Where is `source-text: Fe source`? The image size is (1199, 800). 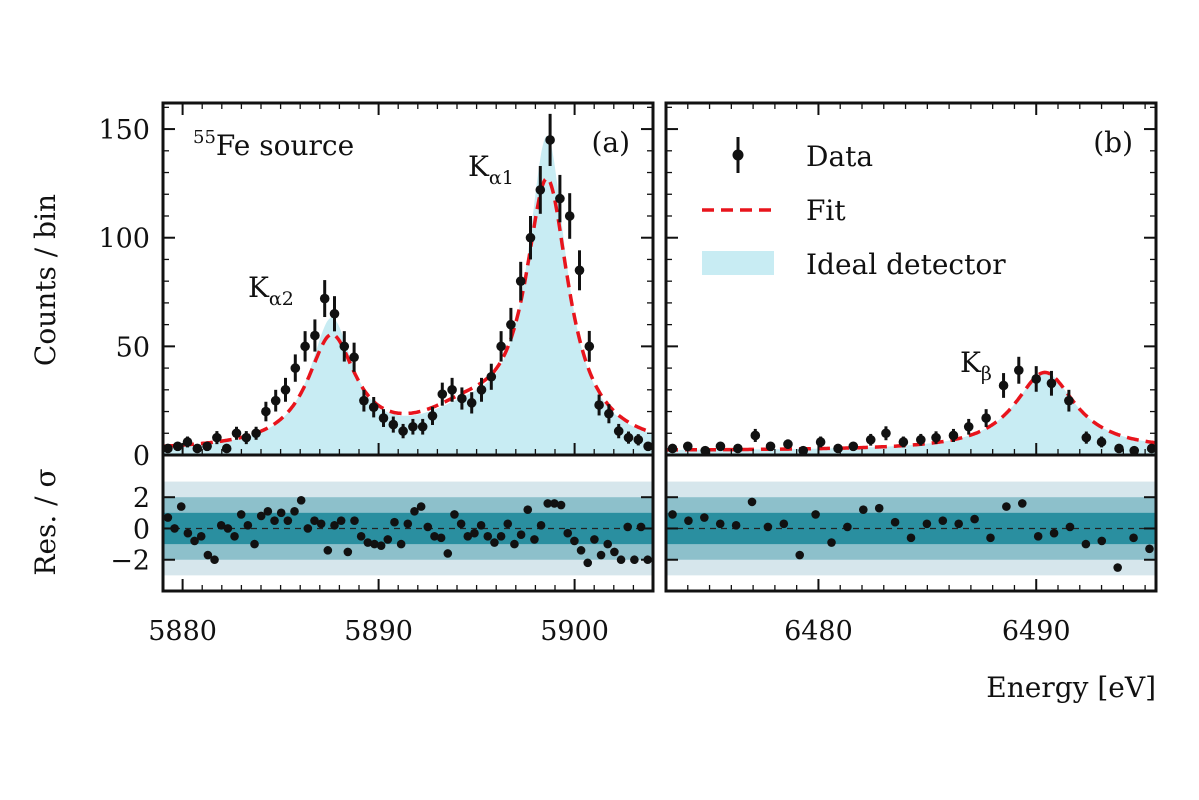
source-text: Fe source is located at coordinates (285, 145).